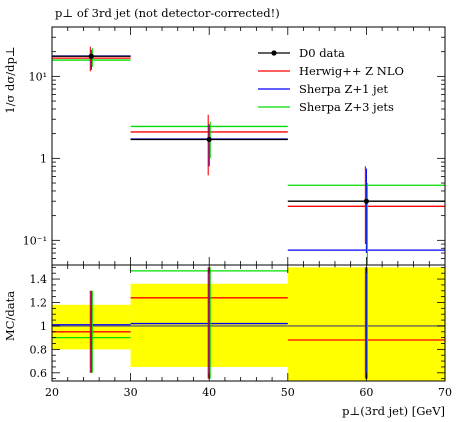  Describe the element at coordinates (366, 392) in the screenshot. I see `x-tick-label: 60` at that location.